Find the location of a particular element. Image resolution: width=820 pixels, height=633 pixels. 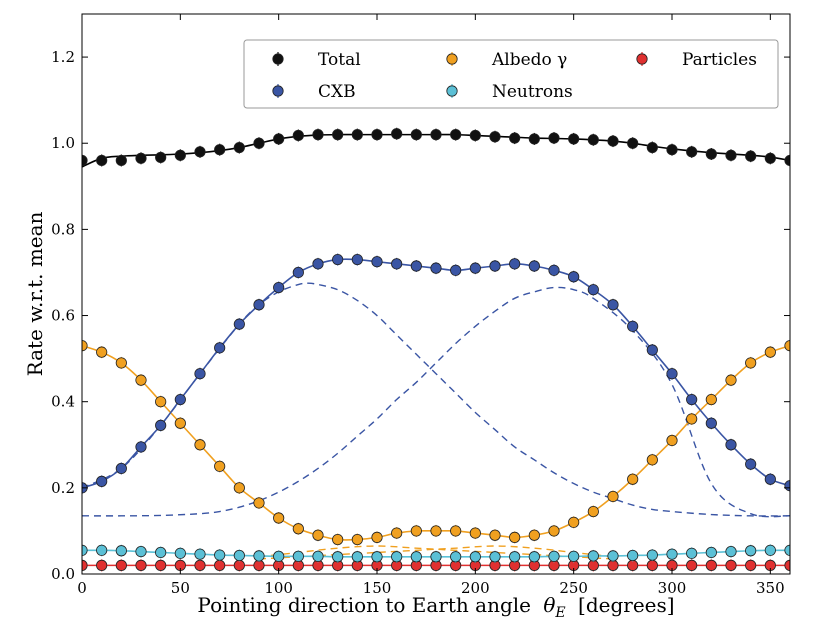

legend-marker-neutrons is located at coordinates (452, 91).